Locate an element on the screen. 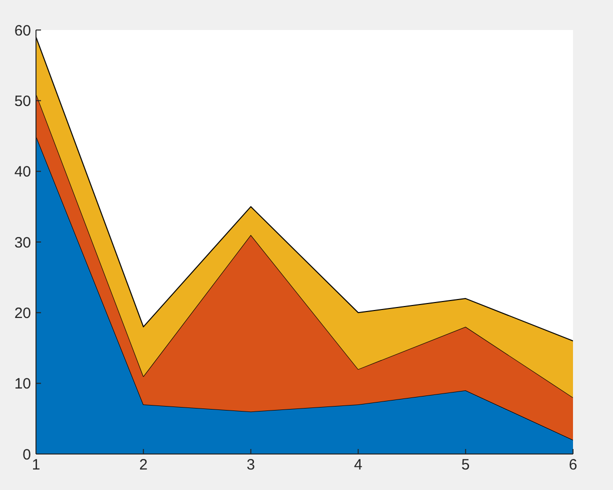 Image resolution: width=613 pixels, height=490 pixels. x-tick-label: 5 is located at coordinates (465, 465).